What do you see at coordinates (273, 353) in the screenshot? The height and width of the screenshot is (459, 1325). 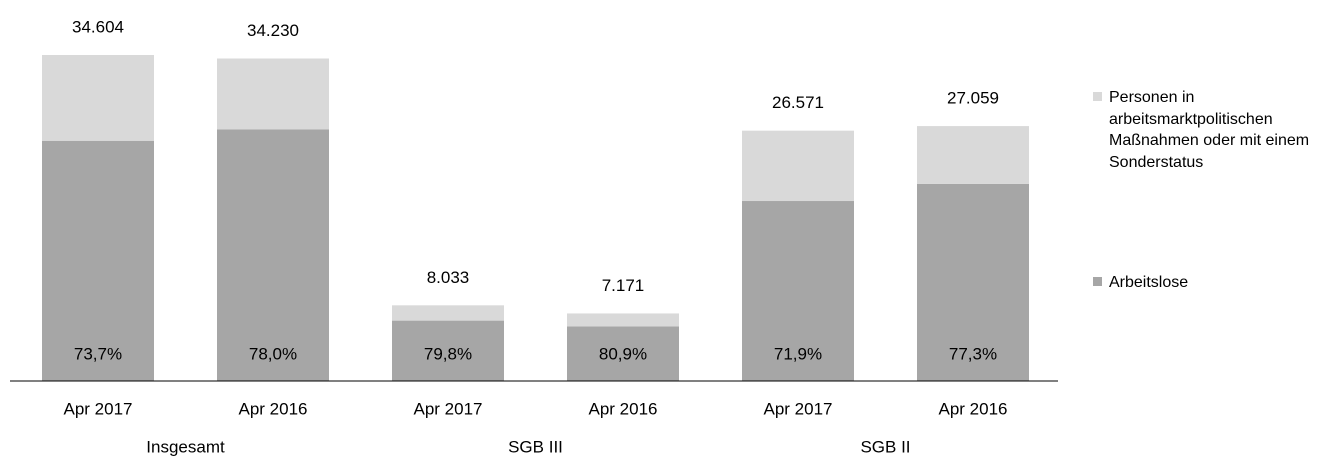 I see `share-label: 78,0%` at bounding box center [273, 353].